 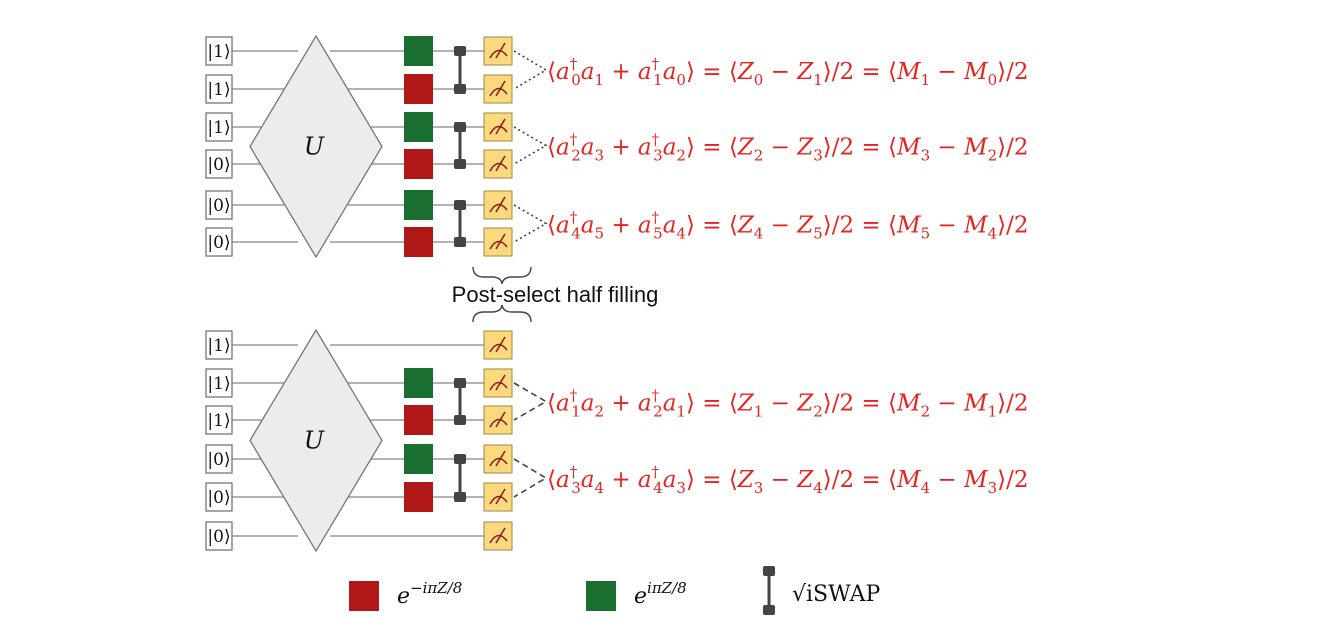 I want to click on post-select-brace-top, so click(x=502, y=275).